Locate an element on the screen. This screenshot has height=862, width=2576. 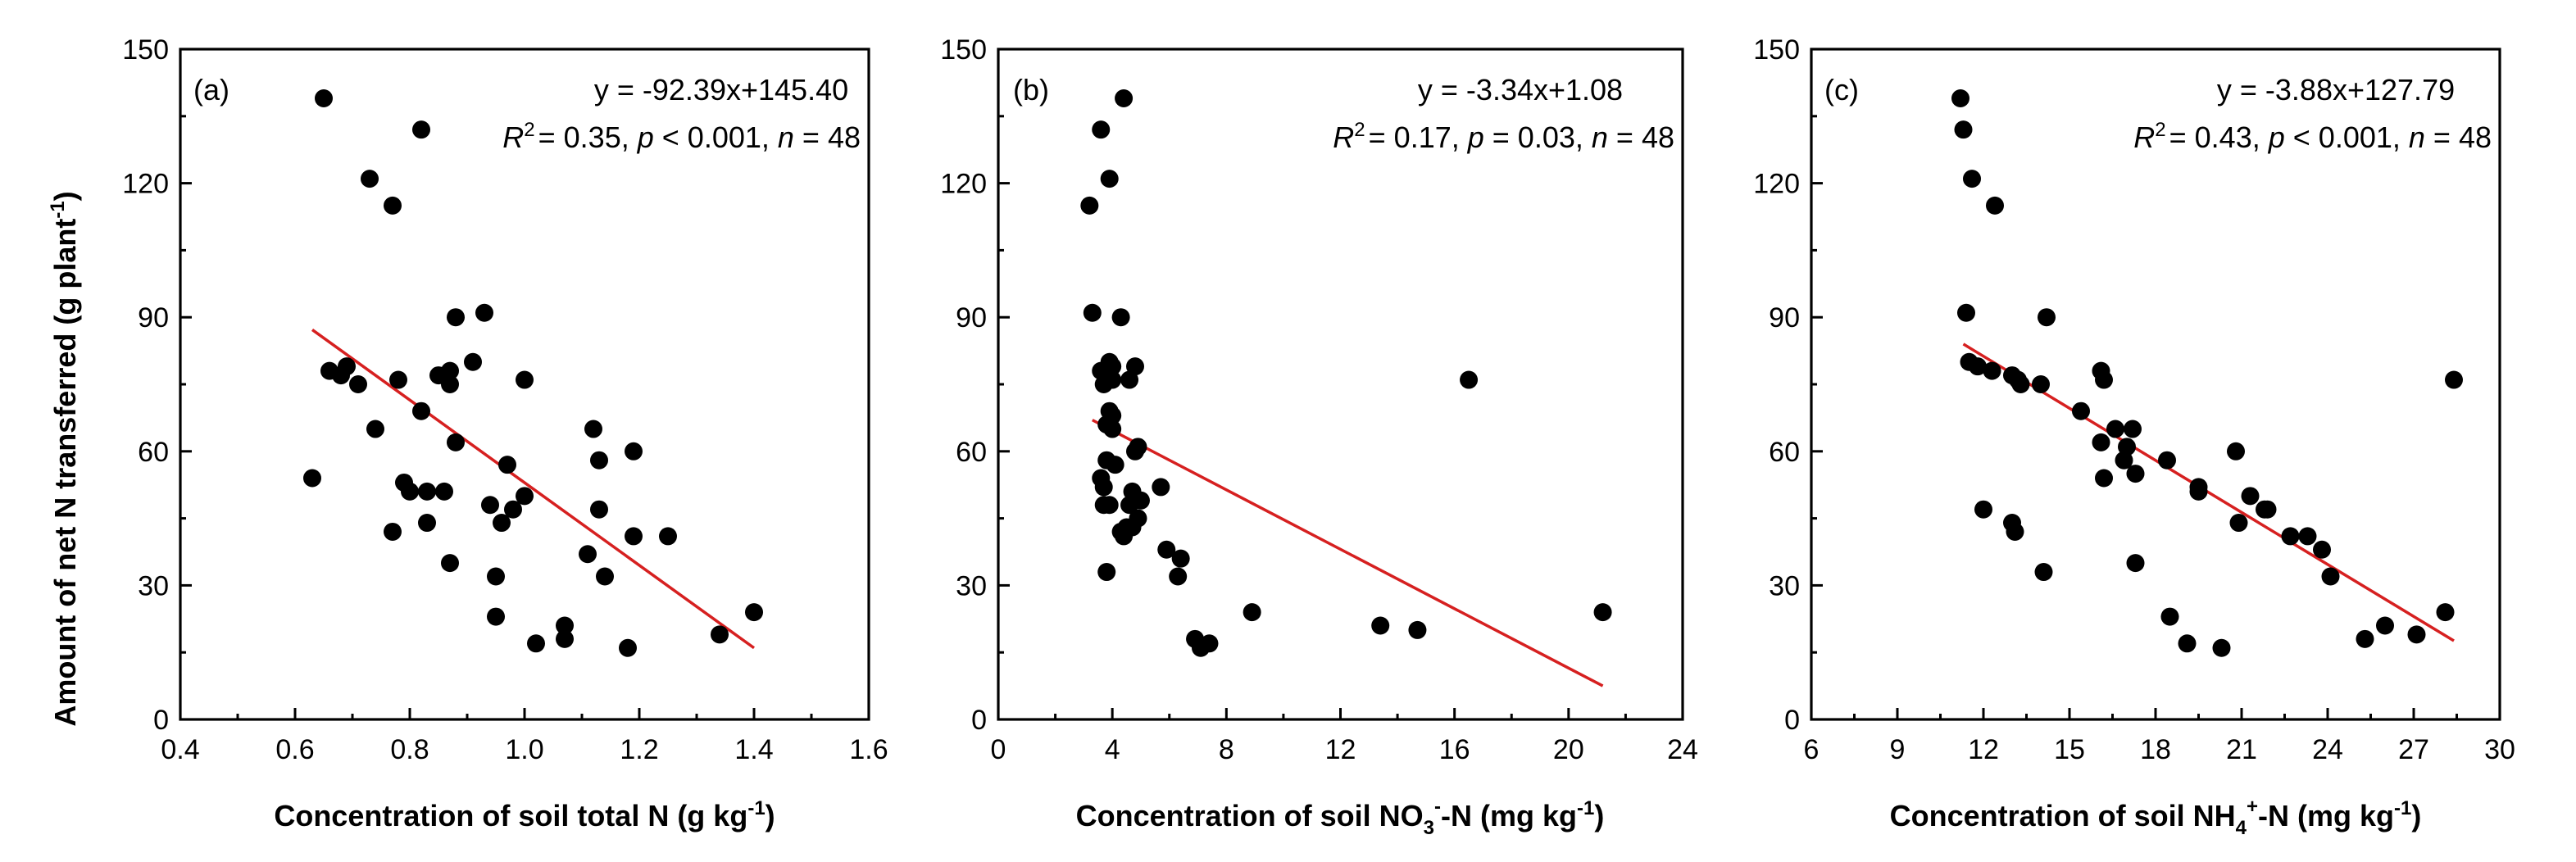
y-axis-title-main: Amount of net N transferred (g plant is located at coordinates (65, 473).